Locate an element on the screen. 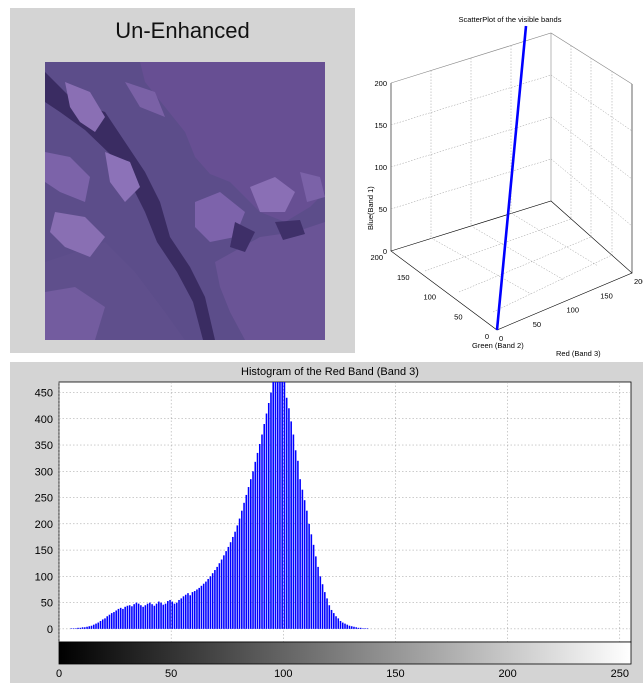  scatter-points is located at coordinates (511, 178).